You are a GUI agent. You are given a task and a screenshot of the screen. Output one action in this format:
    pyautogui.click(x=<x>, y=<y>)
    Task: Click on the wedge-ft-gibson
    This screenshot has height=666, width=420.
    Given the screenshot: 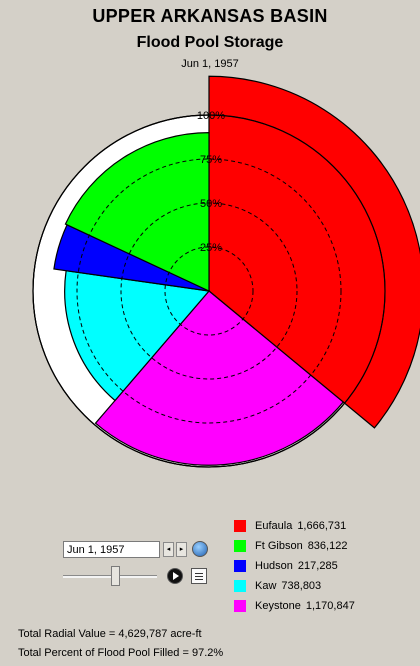 What is the action you would take?
    pyautogui.click(x=137, y=211)
    